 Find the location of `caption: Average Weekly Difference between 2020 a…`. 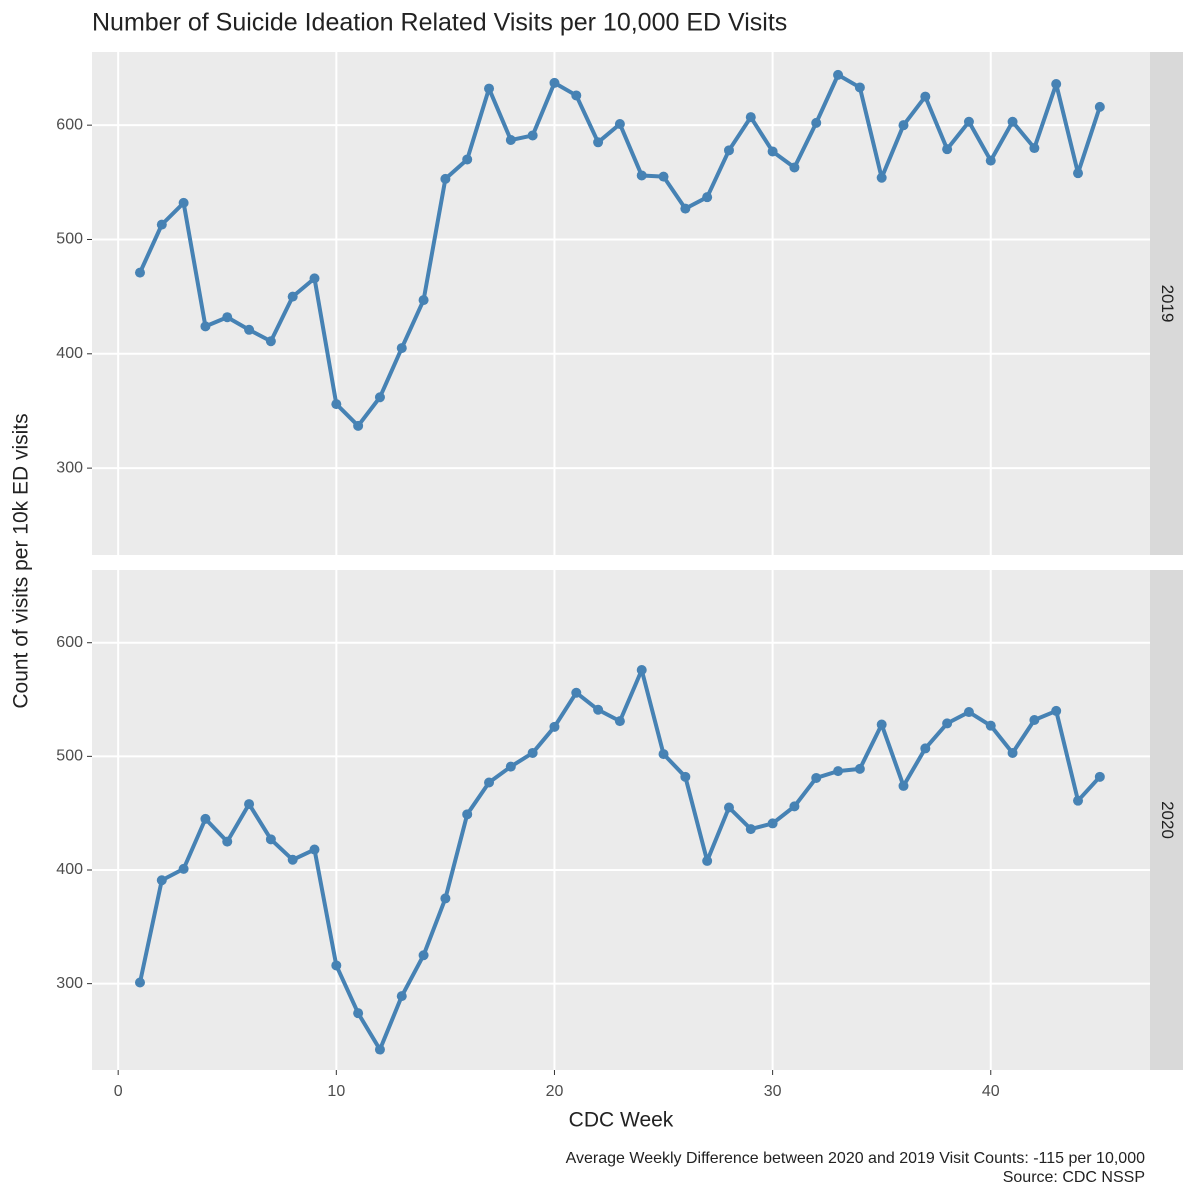

caption: Average Weekly Difference between 2020 a… is located at coordinates (855, 1158).